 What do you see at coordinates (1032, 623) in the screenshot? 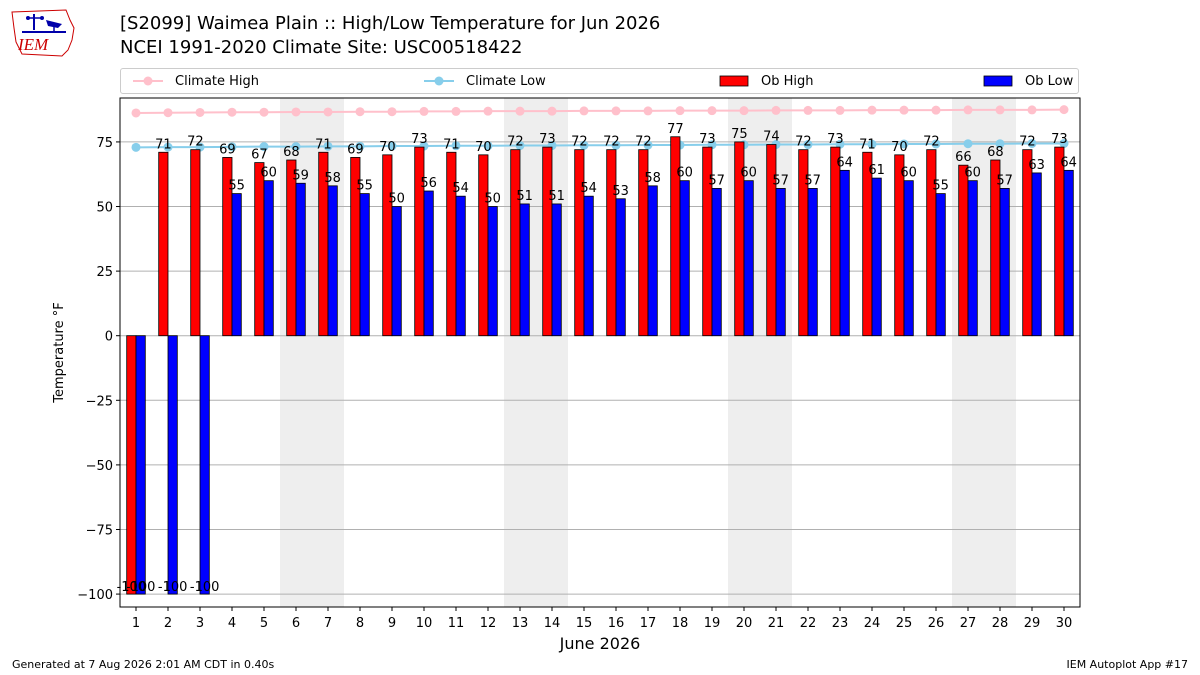
I see `x-tick-label: 29` at bounding box center [1032, 623].